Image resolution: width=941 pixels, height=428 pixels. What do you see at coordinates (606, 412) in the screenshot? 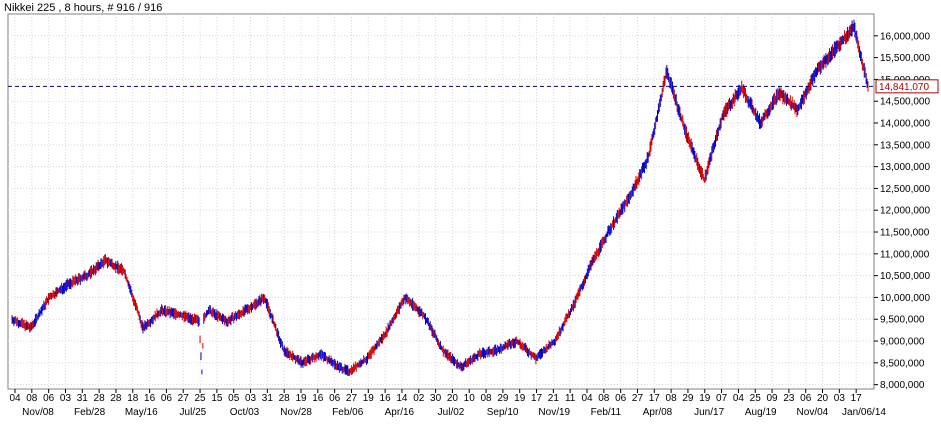
I see `x-date-label: Feb/11` at bounding box center [606, 412].